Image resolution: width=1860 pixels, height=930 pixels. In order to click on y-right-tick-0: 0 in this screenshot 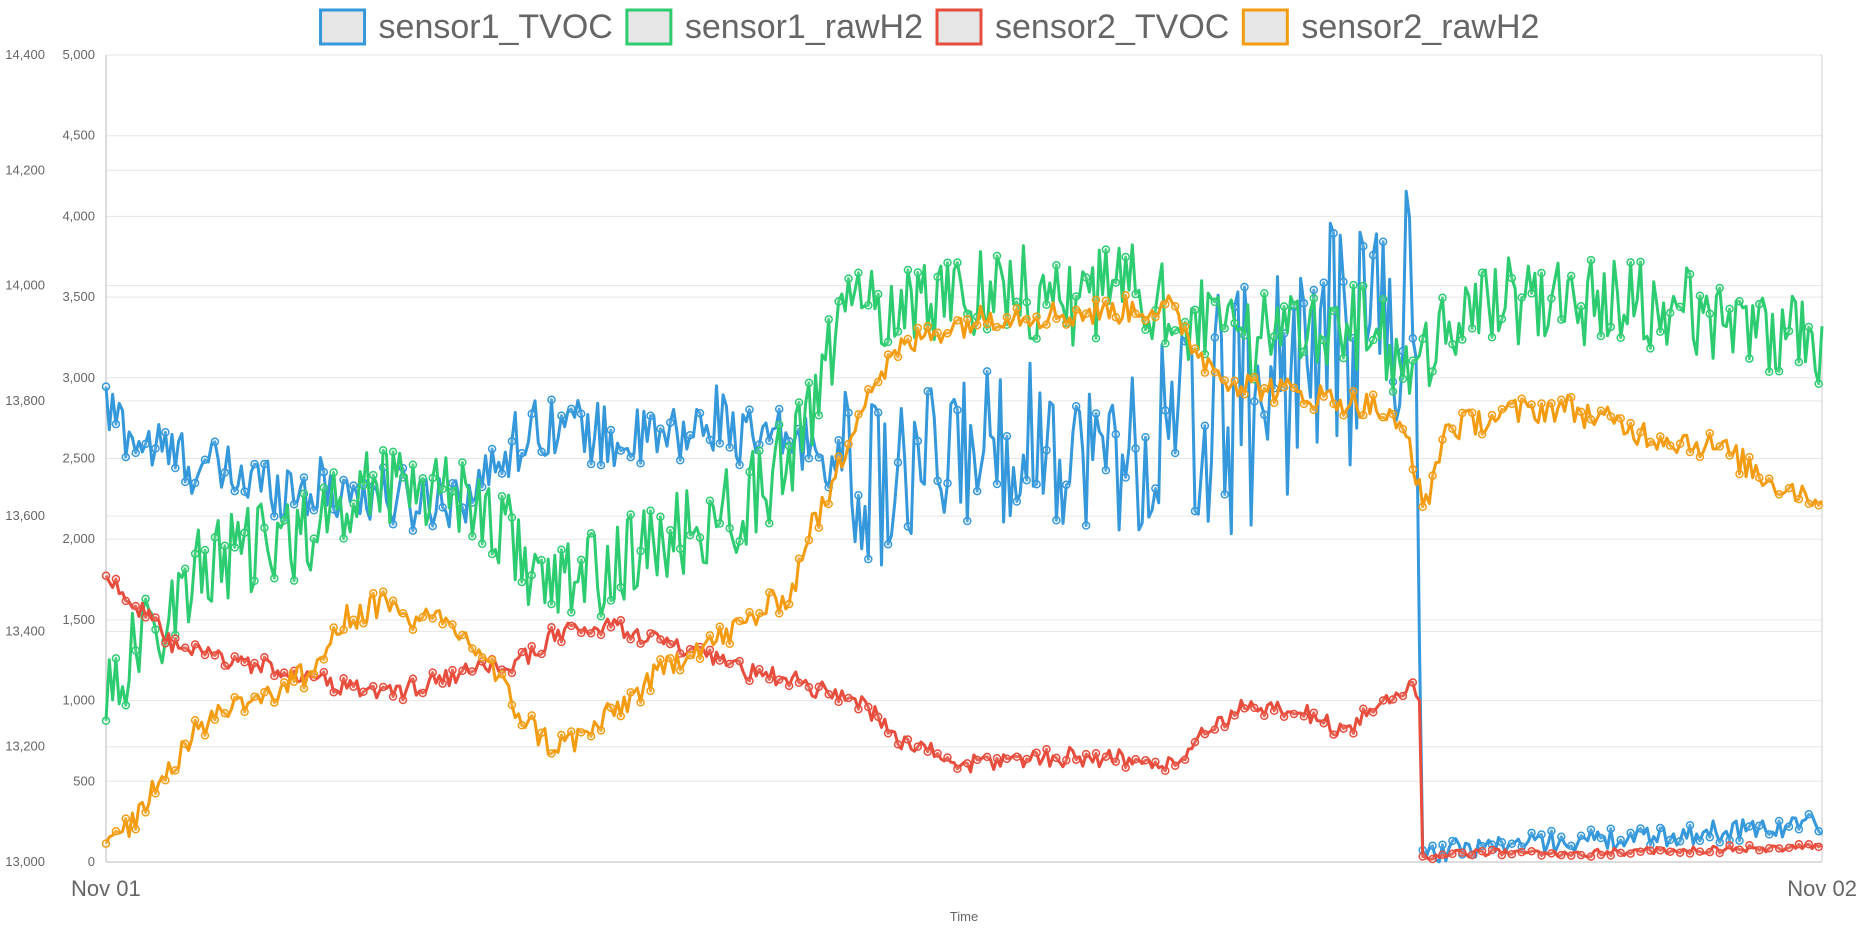, I will do `click(91, 861)`.